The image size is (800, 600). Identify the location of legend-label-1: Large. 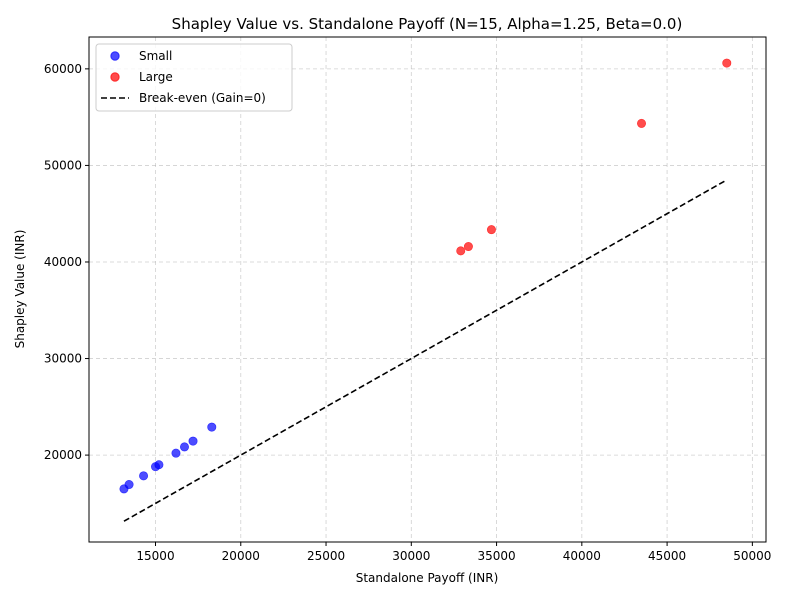
(156, 77).